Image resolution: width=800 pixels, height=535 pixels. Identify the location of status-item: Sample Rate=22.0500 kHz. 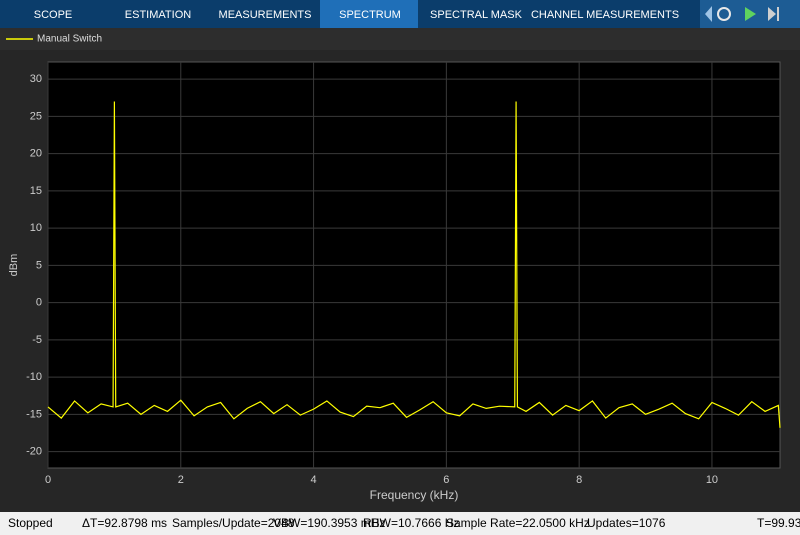
(518, 523).